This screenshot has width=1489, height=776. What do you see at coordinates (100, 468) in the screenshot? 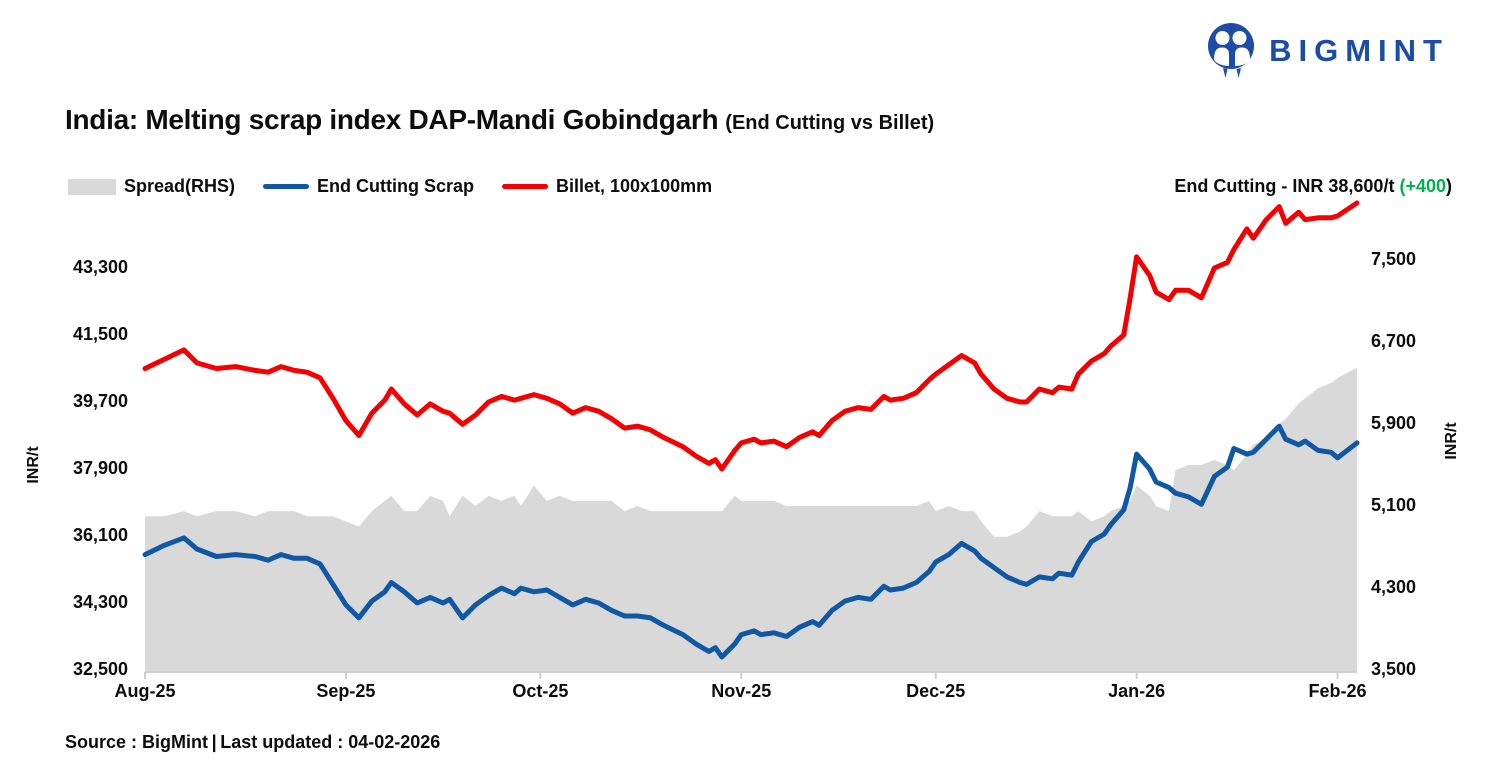
I see `left-axis-tick-label: 37,900` at bounding box center [100, 468].